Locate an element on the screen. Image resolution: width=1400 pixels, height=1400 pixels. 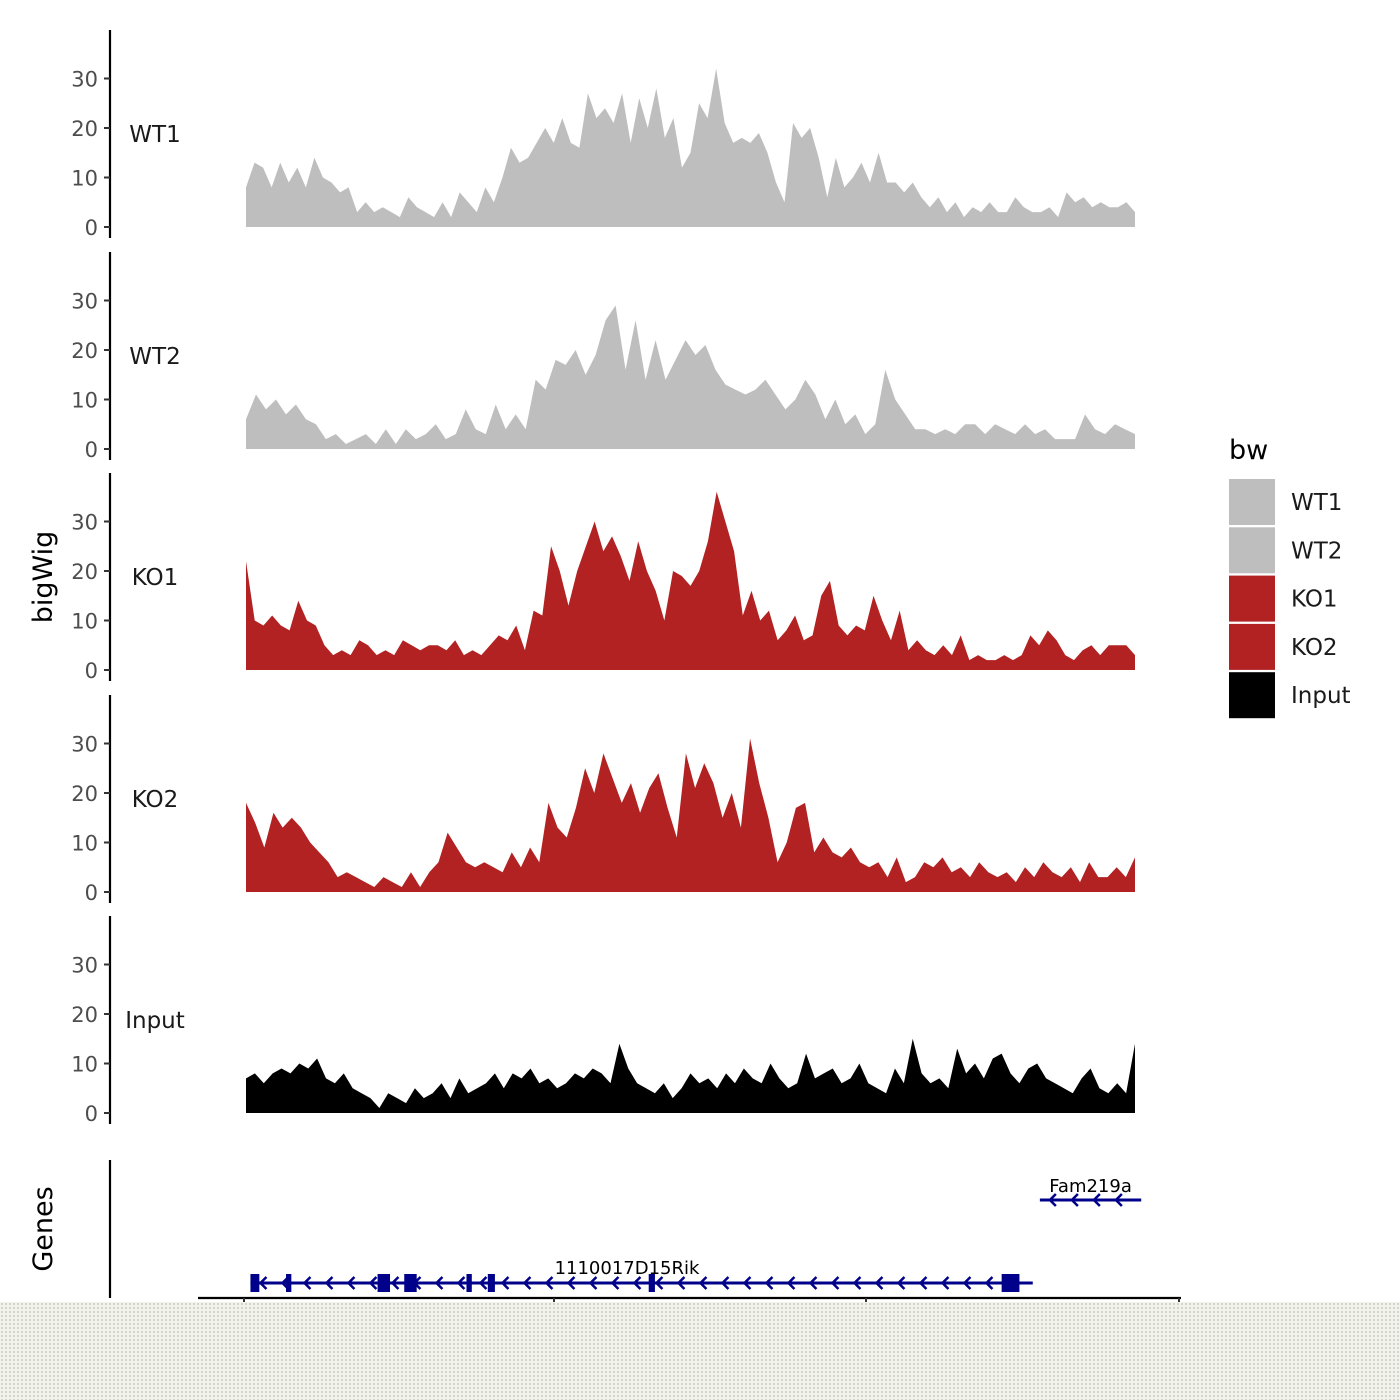
legend-label: KO2 is located at coordinates (1314, 648).